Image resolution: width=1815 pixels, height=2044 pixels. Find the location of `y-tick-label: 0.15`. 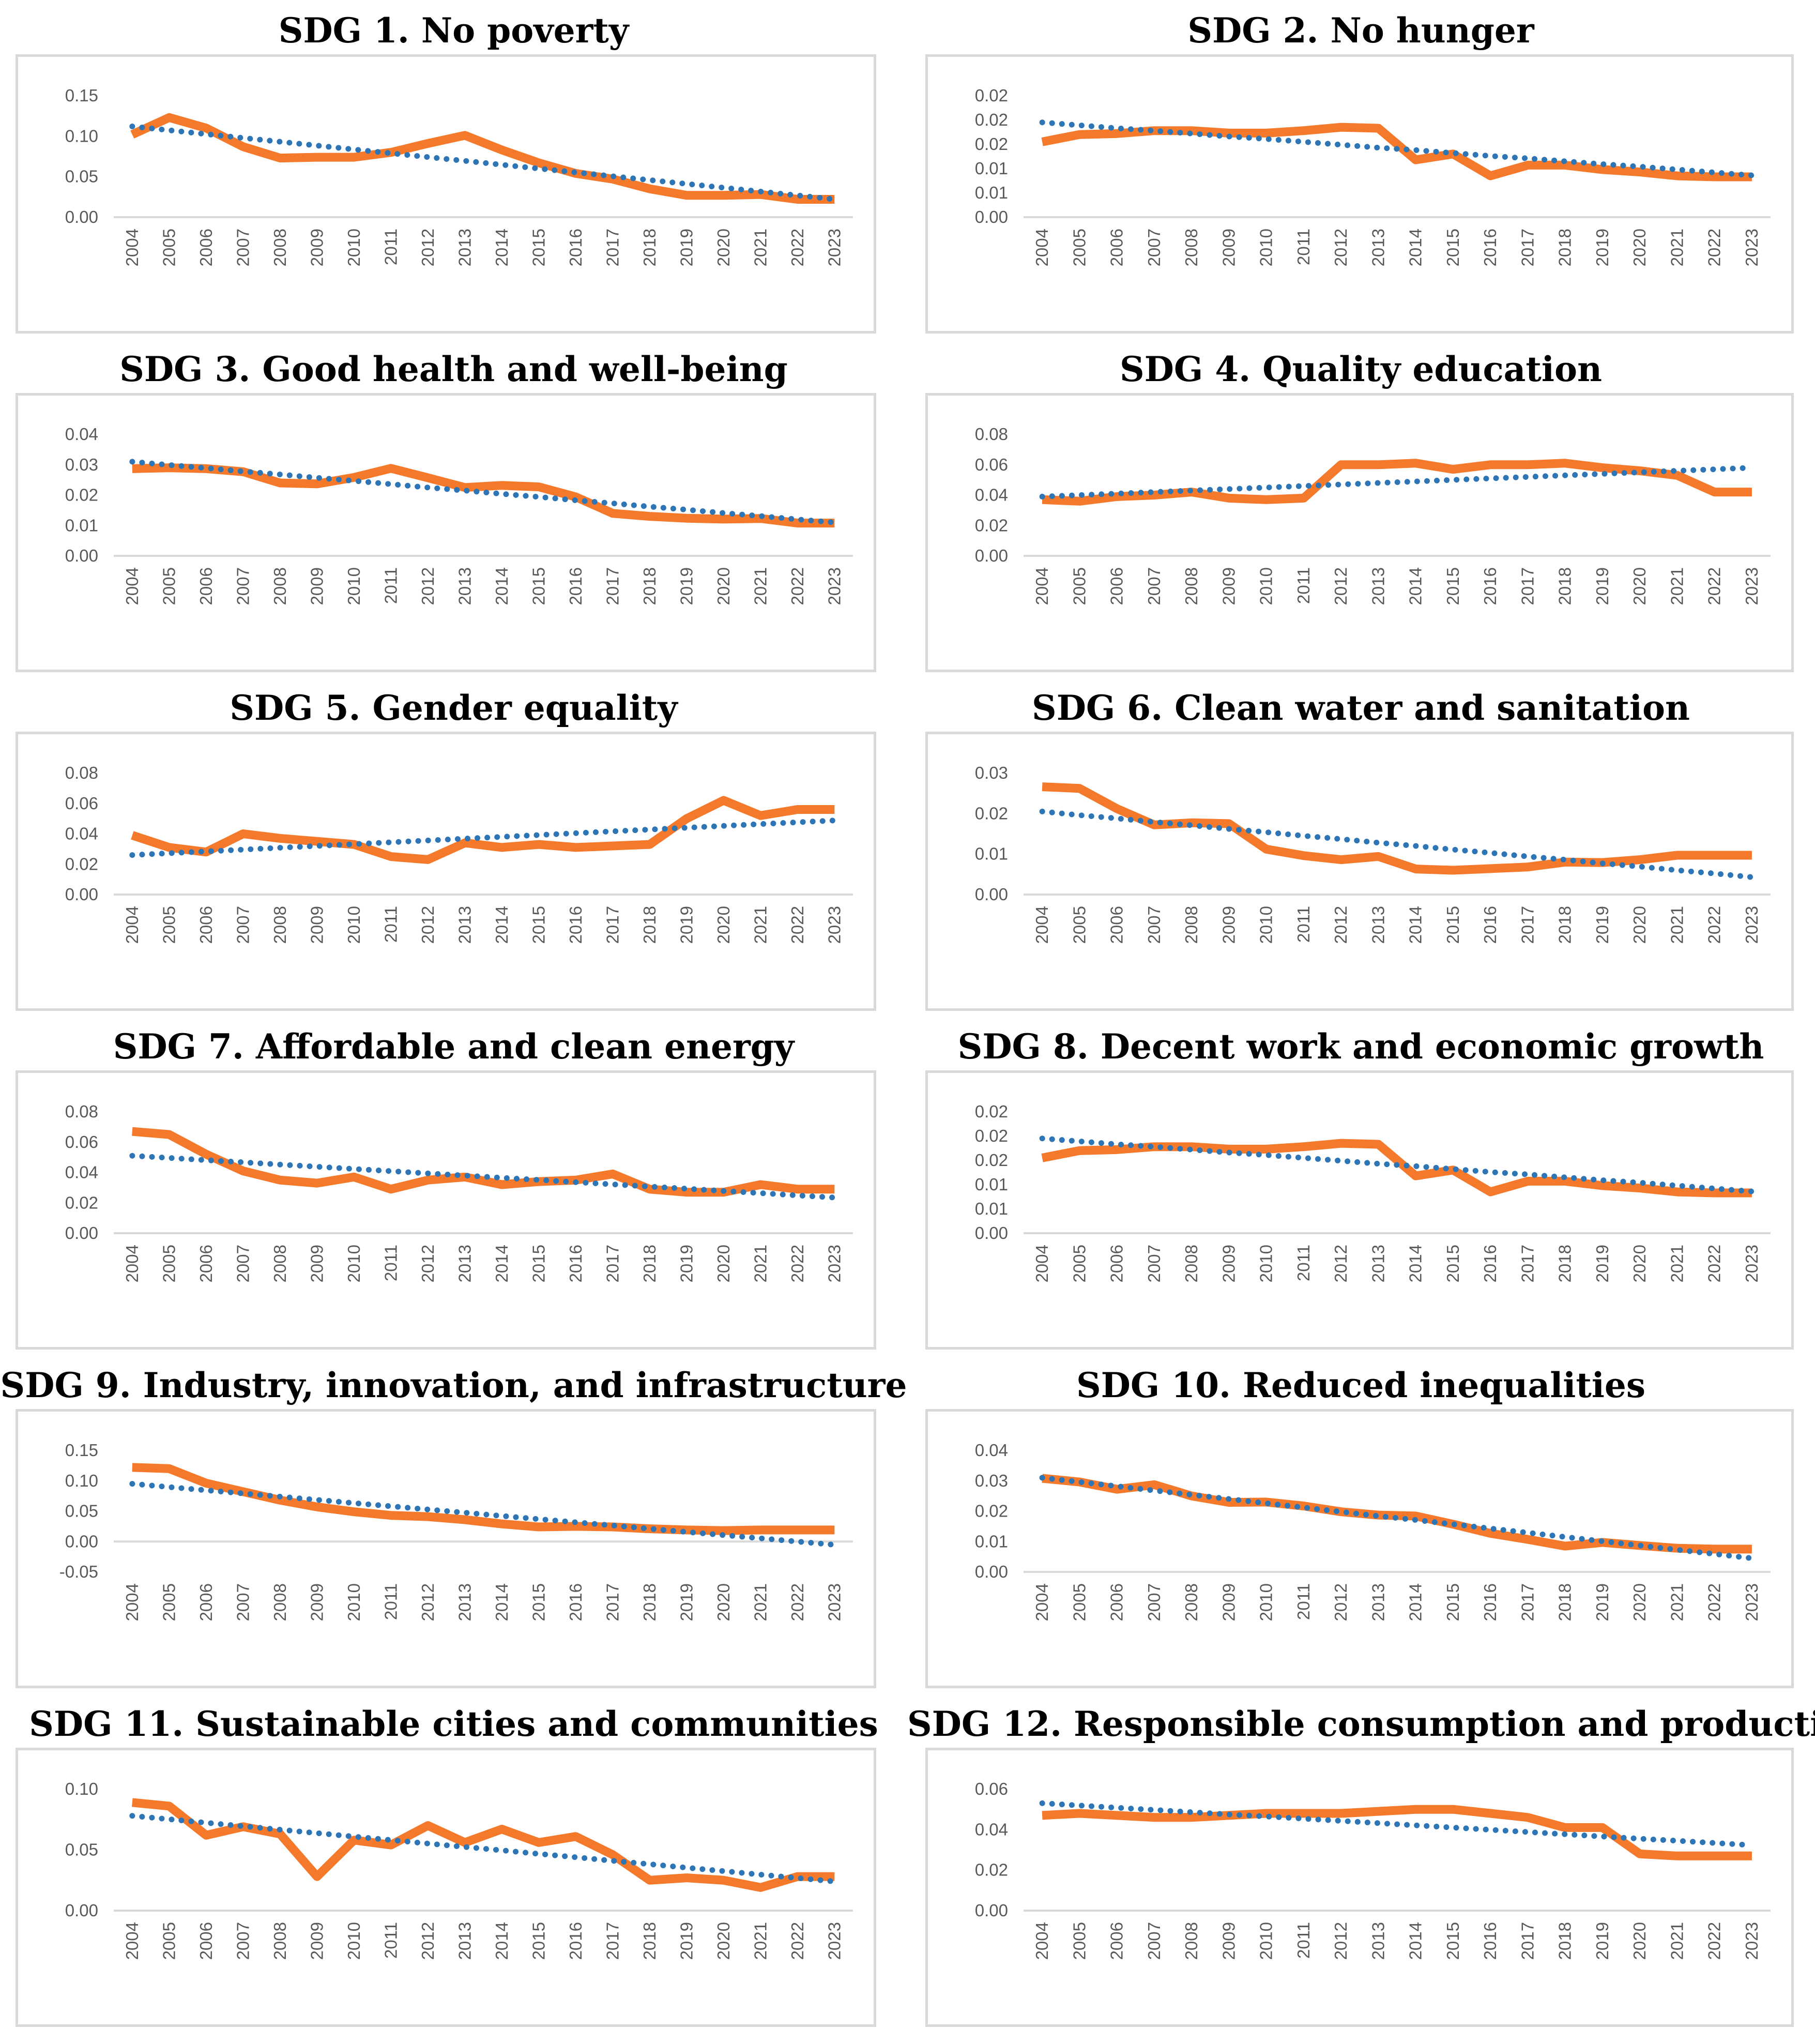

y-tick-label: 0.15 is located at coordinates (81, 95).